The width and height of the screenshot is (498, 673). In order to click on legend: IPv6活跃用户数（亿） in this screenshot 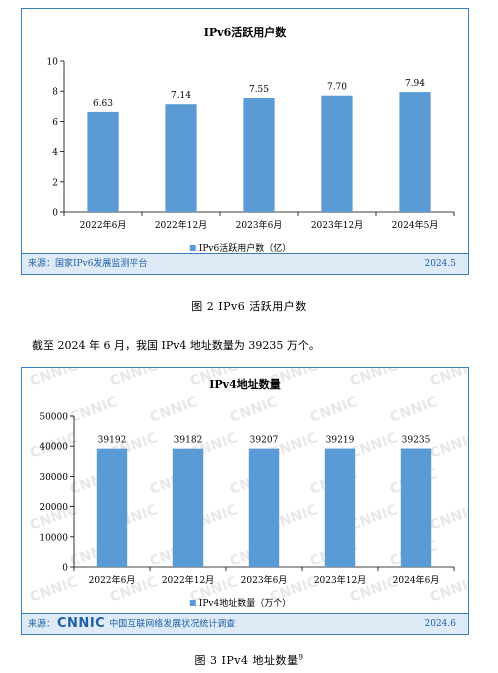, I will do `click(240, 248)`.